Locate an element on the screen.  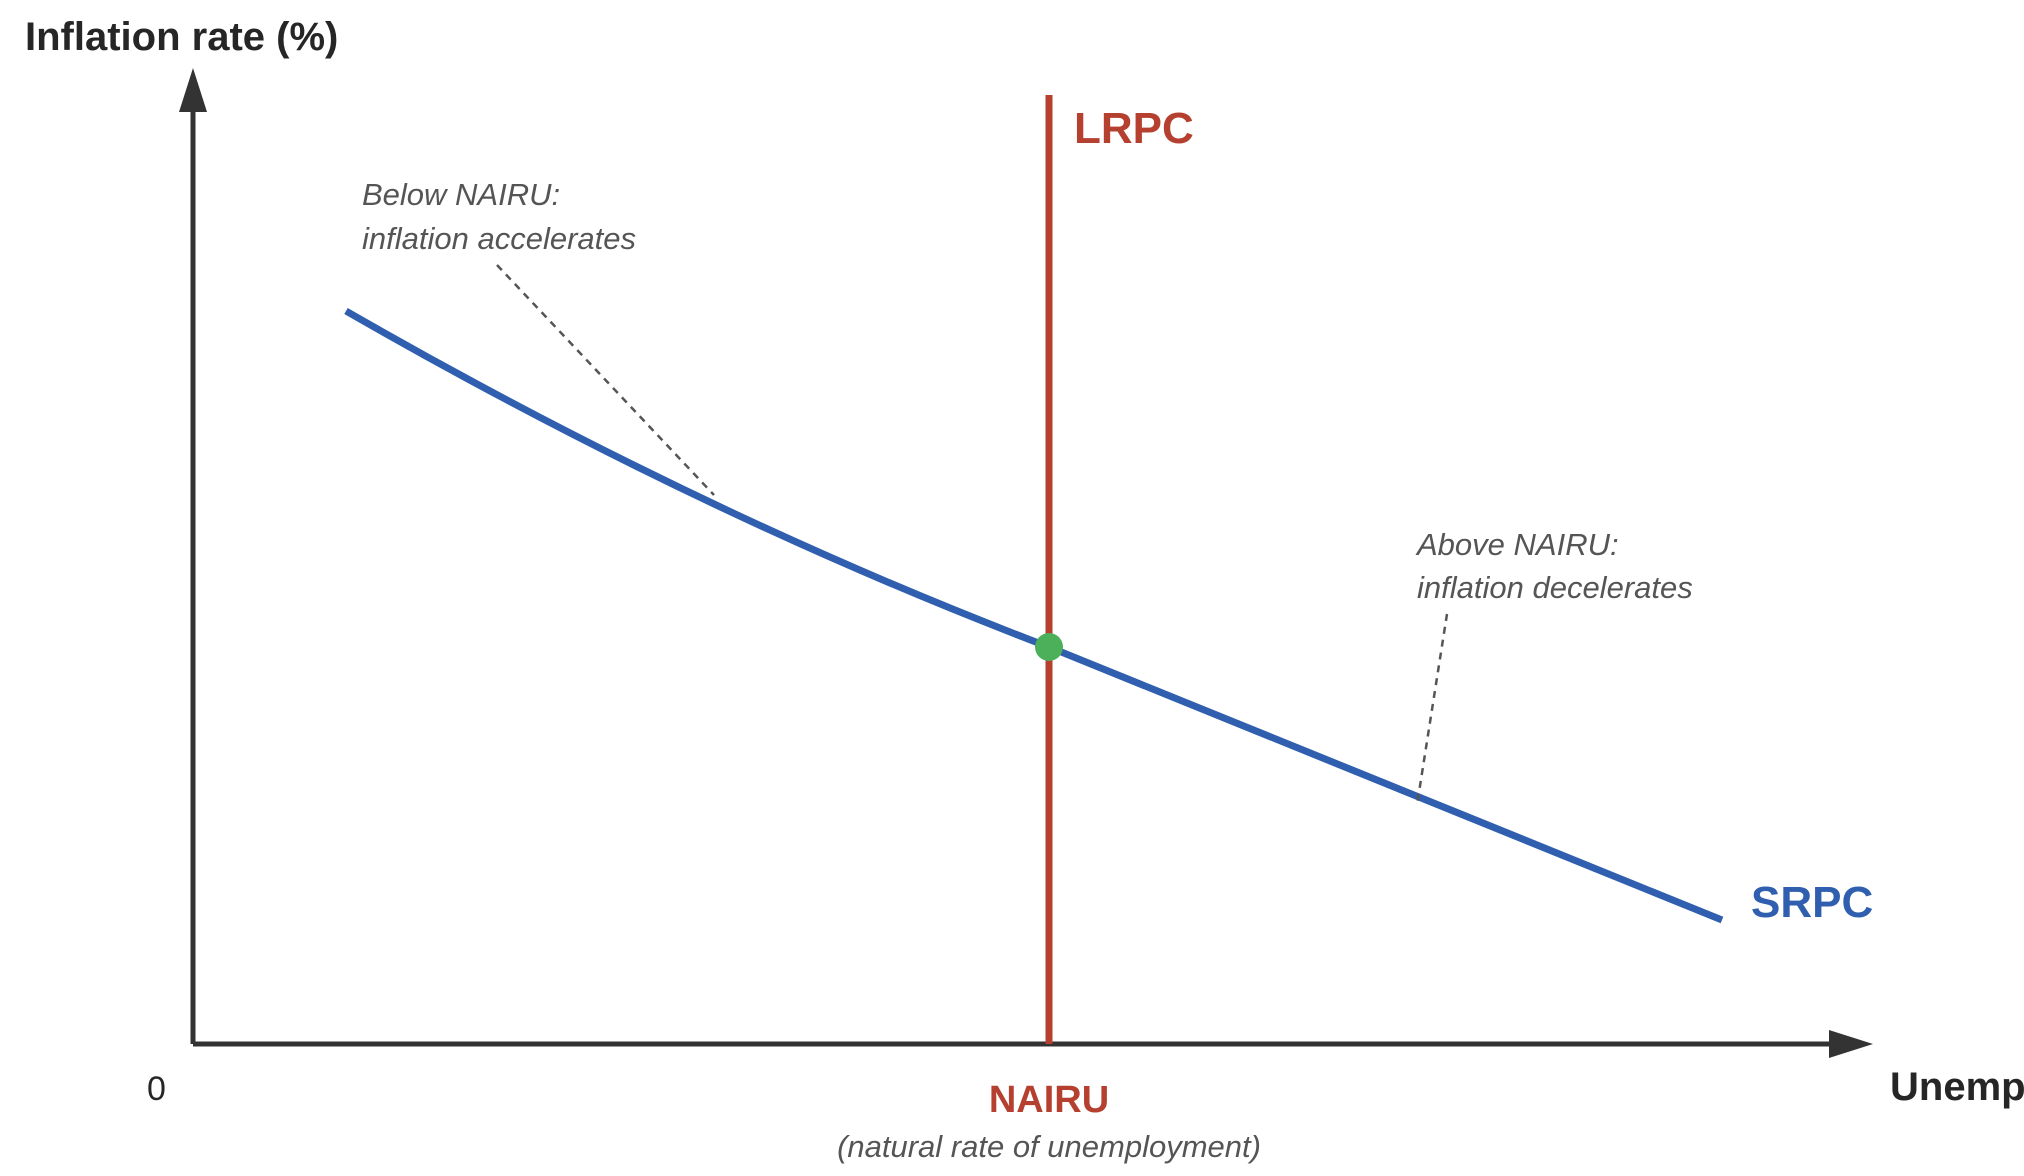
above-nairu-annotation-line1: Above NAIRU: is located at coordinates (1517, 544).